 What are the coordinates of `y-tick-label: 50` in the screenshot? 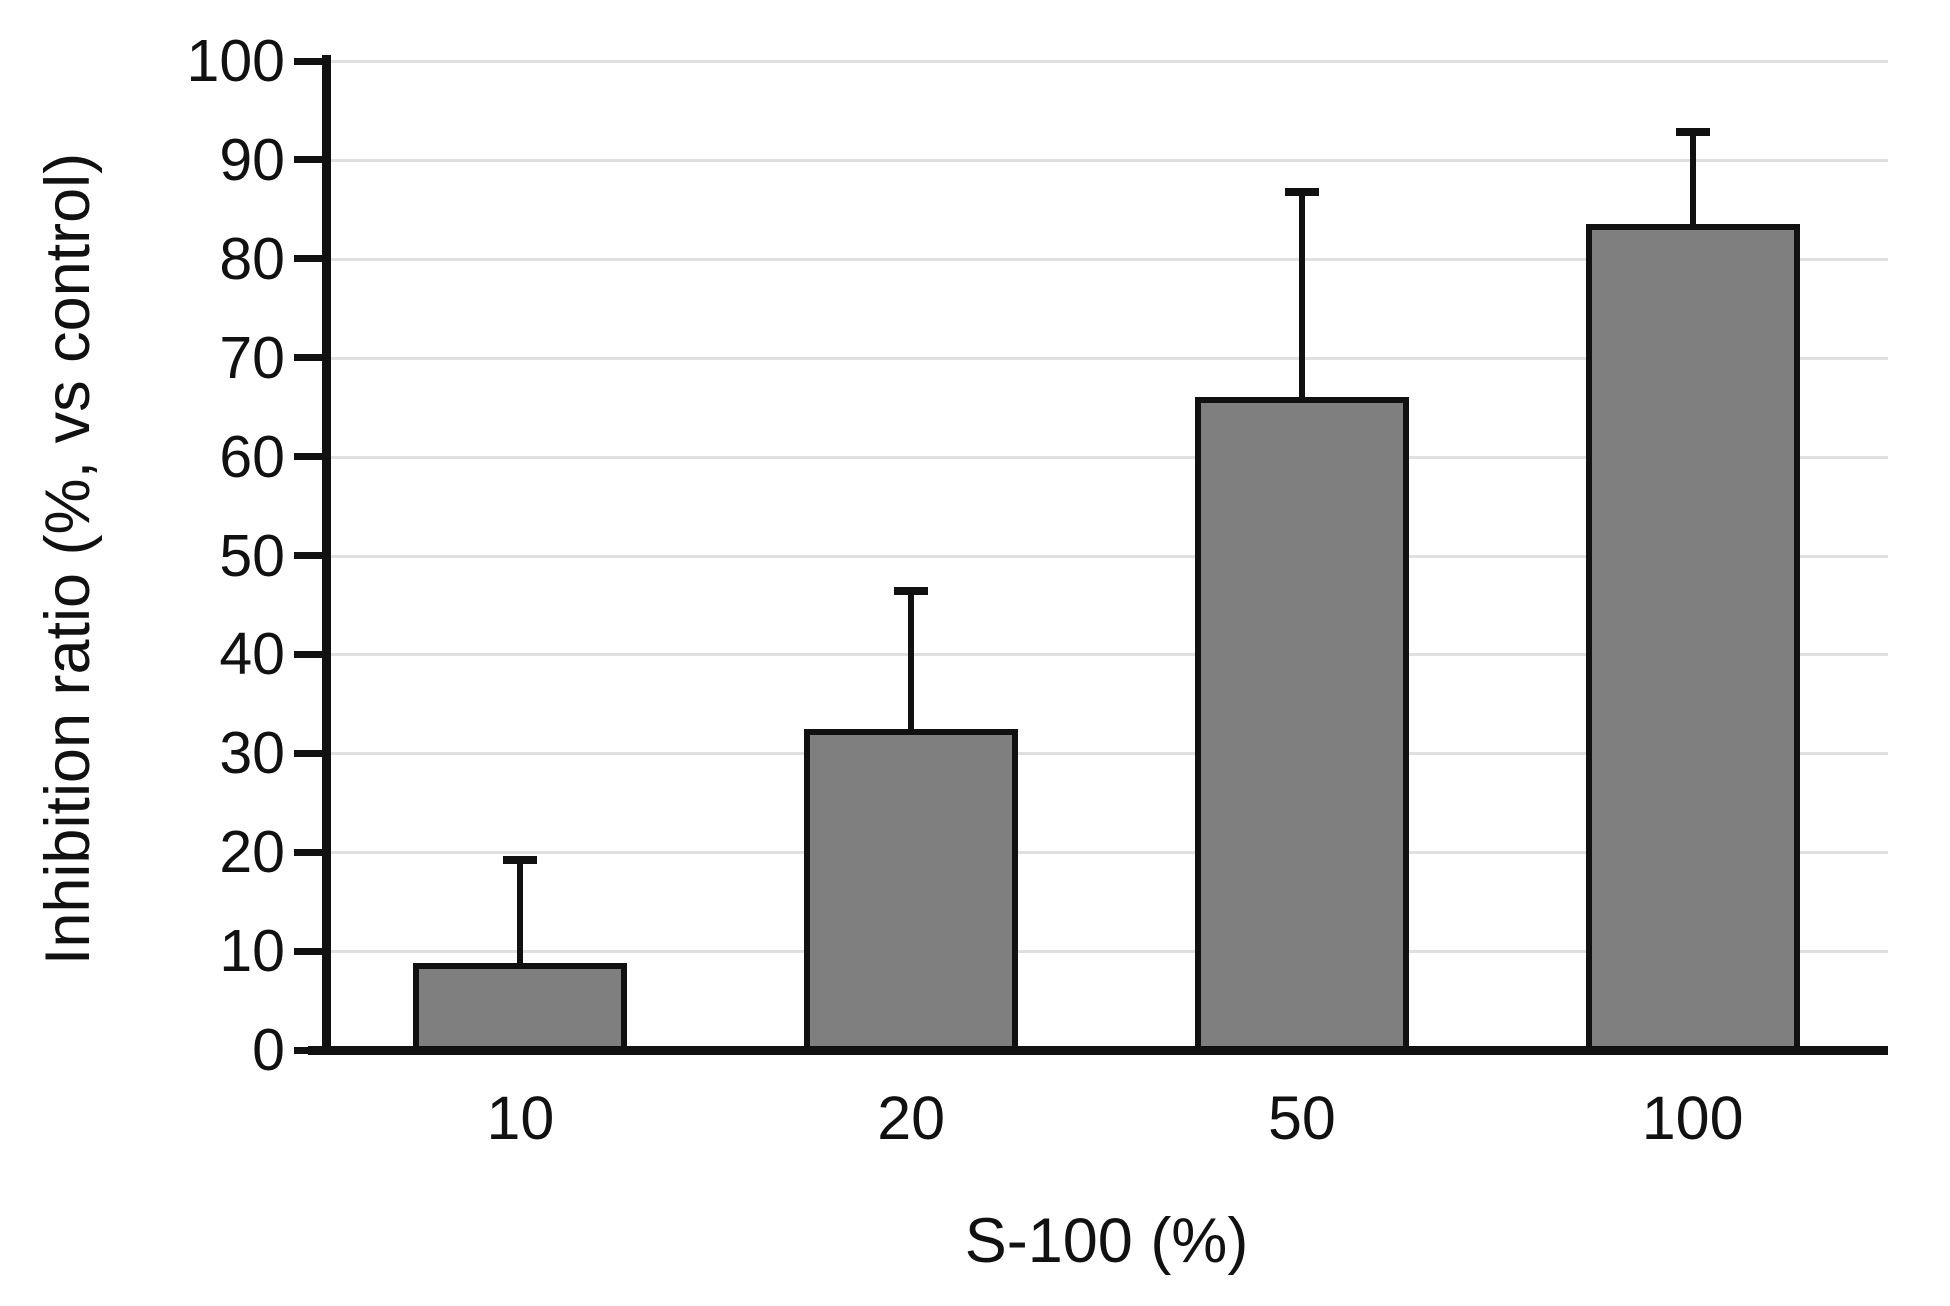 It's located at (252, 555).